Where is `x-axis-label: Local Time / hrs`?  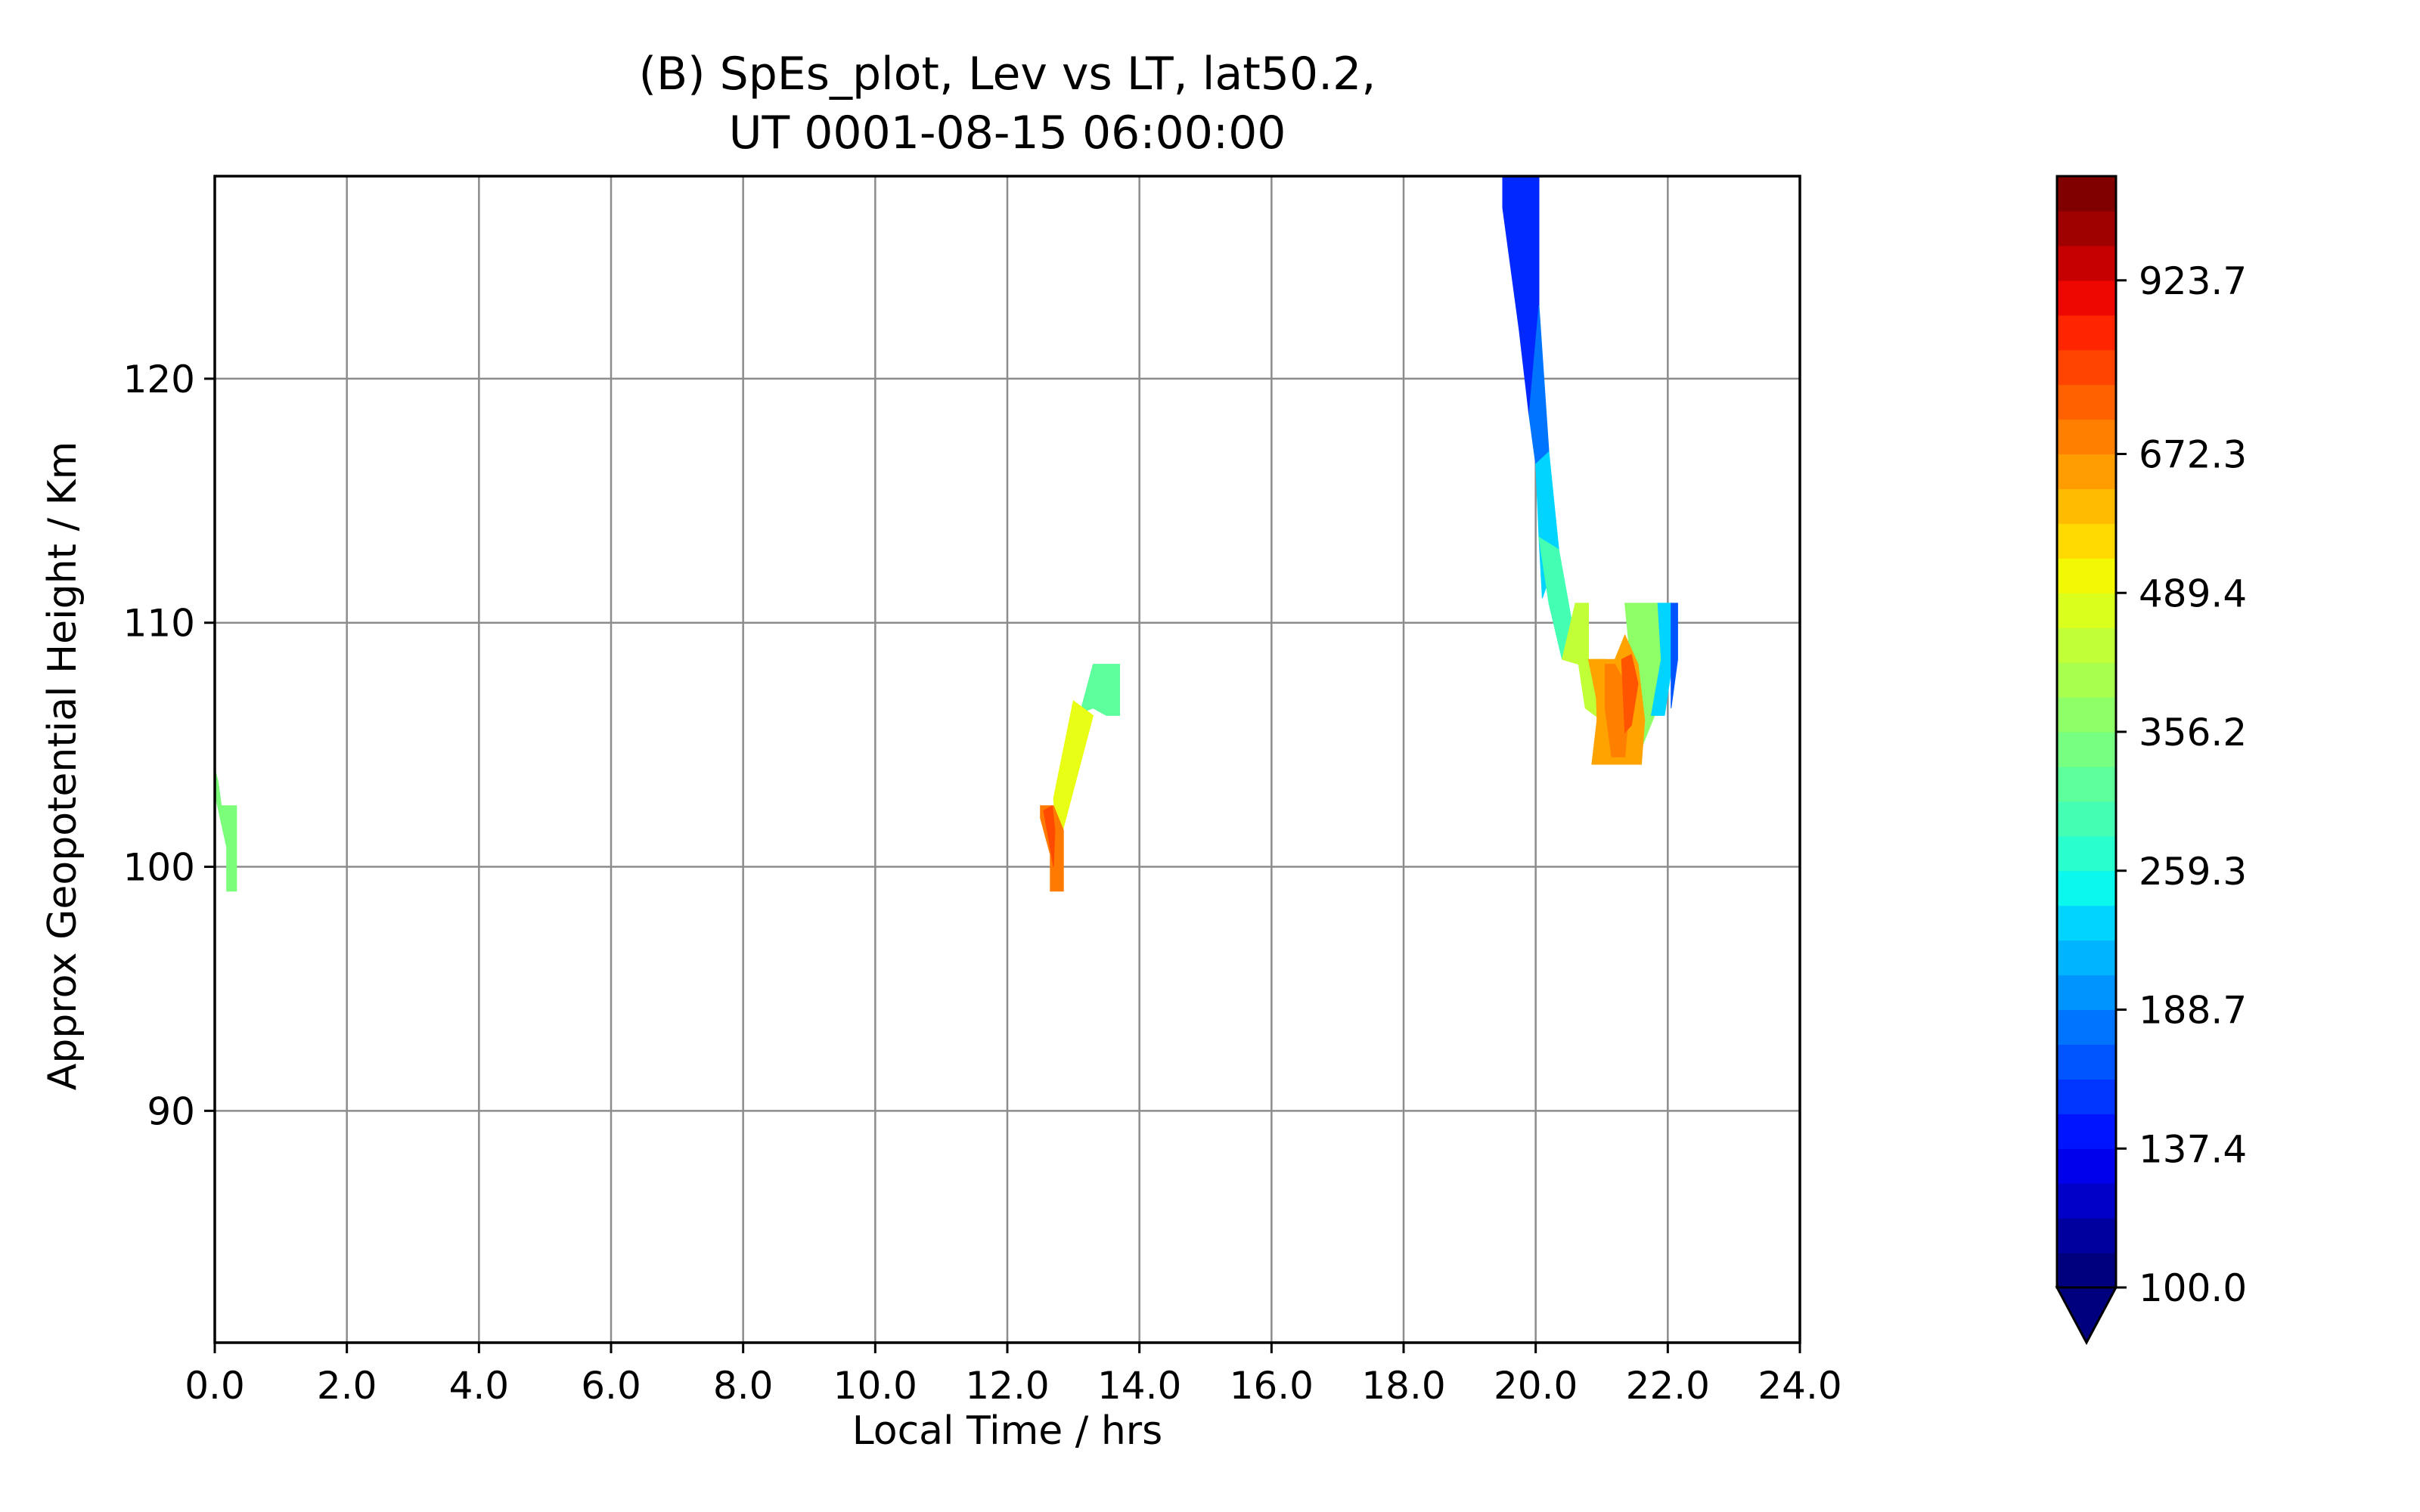
x-axis-label: Local Time / hrs is located at coordinates (1007, 1431).